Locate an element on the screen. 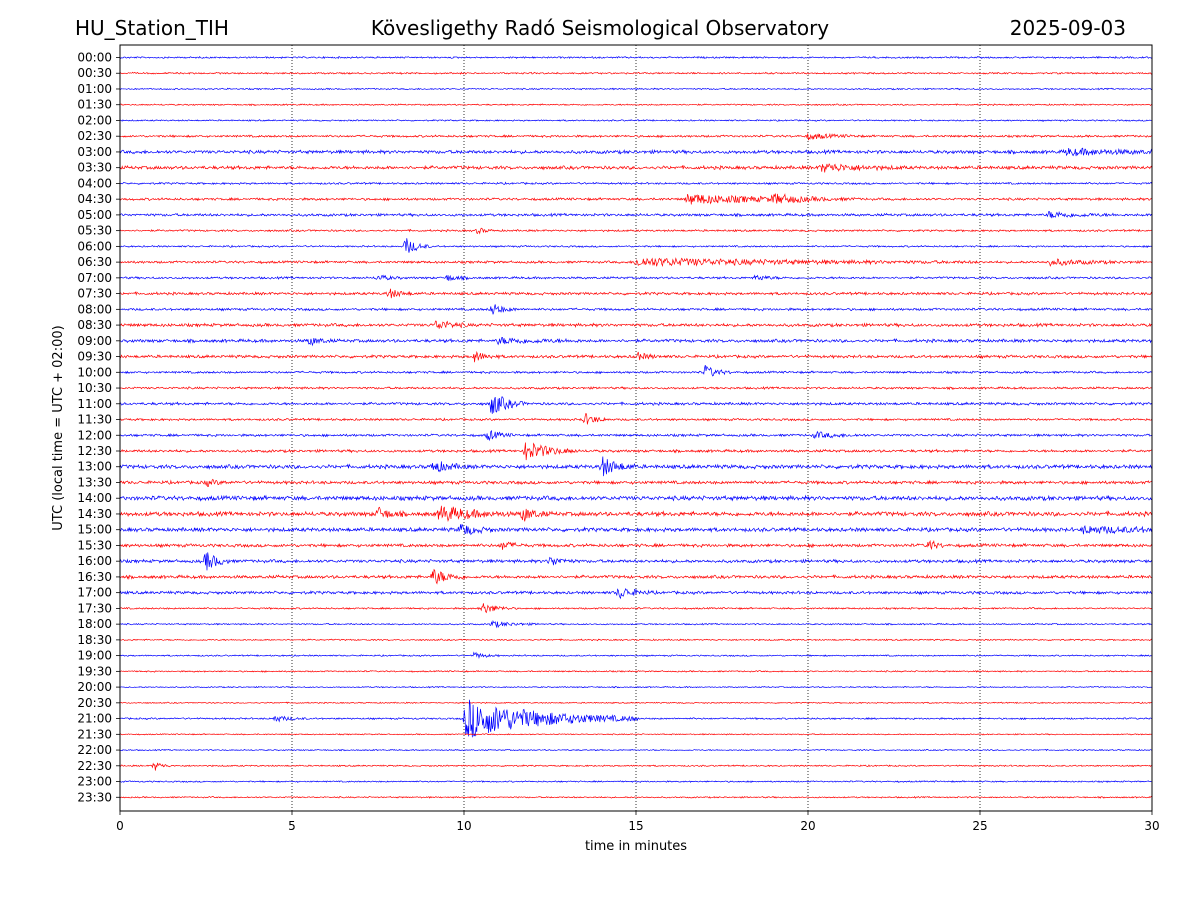 The width and height of the screenshot is (1200, 900). x-tick-label: 20 is located at coordinates (807, 826).